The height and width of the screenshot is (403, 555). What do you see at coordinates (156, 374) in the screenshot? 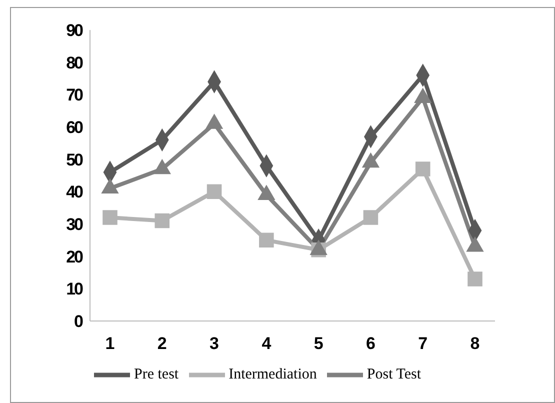
I see `legend-label: Pre test` at bounding box center [156, 374].